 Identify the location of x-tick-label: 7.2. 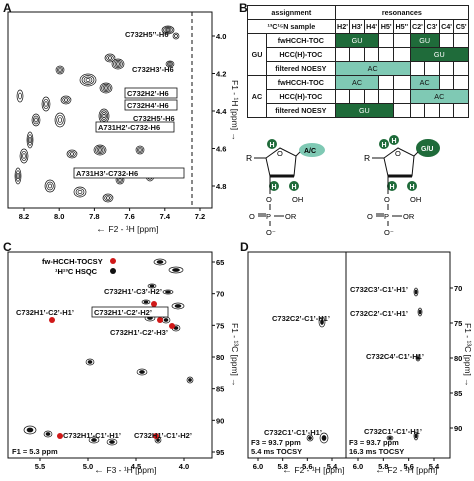
(200, 216).